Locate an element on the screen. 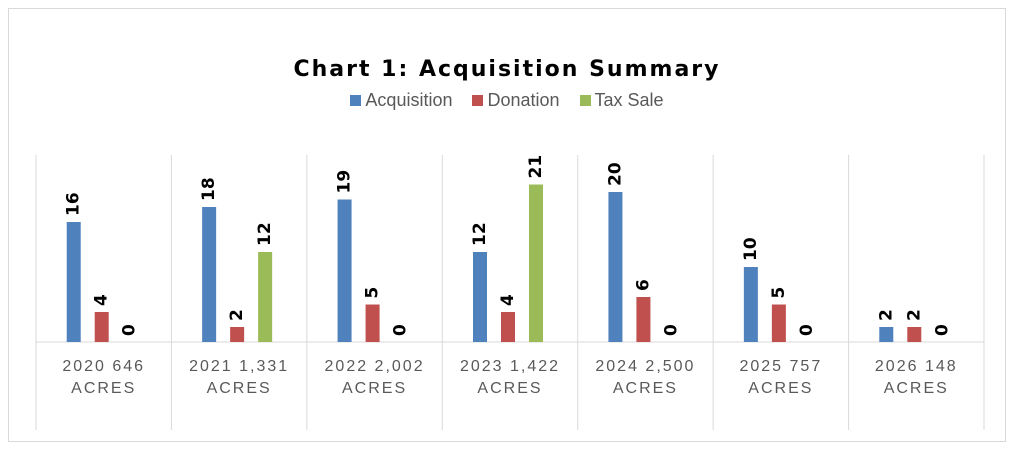 This screenshot has width=1014, height=450. legend-item: Donation is located at coordinates (516, 100).